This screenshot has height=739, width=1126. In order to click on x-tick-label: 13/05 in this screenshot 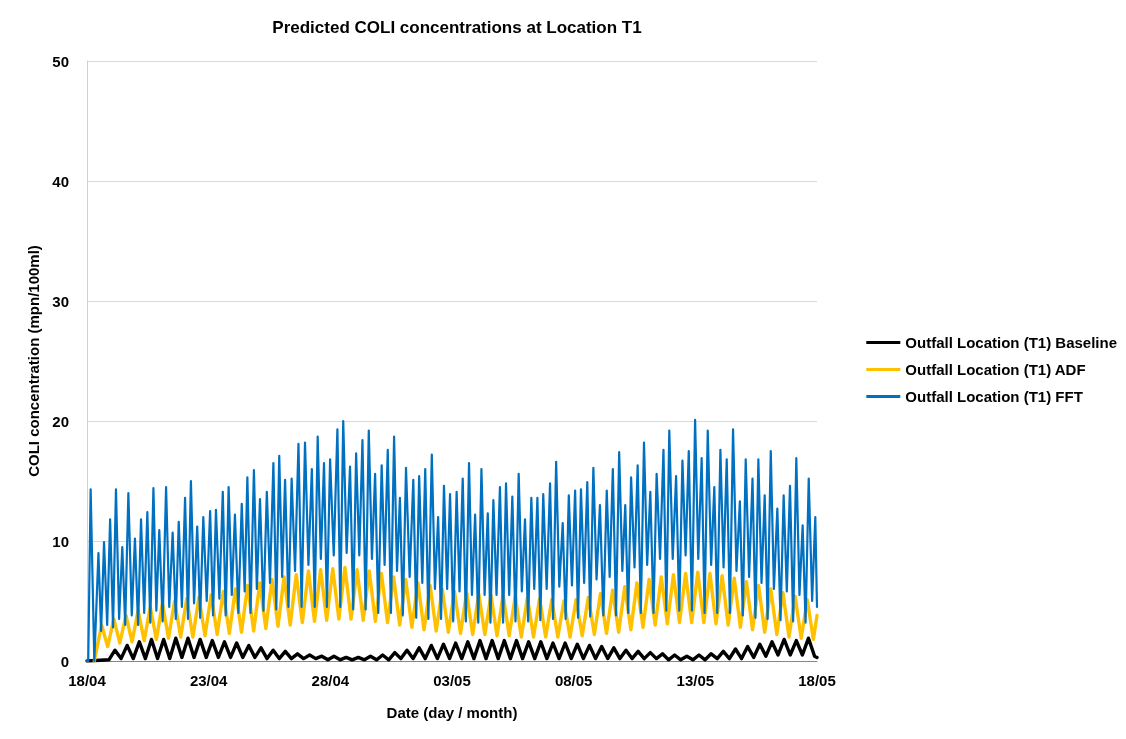, I will do `click(695, 680)`.